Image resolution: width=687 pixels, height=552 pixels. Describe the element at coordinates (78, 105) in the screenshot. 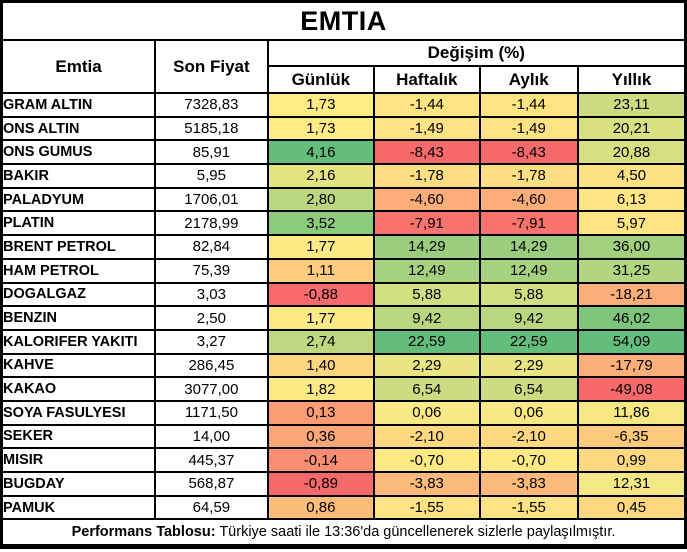

I see `commodity-name-cell: GRAM ALTIN` at that location.